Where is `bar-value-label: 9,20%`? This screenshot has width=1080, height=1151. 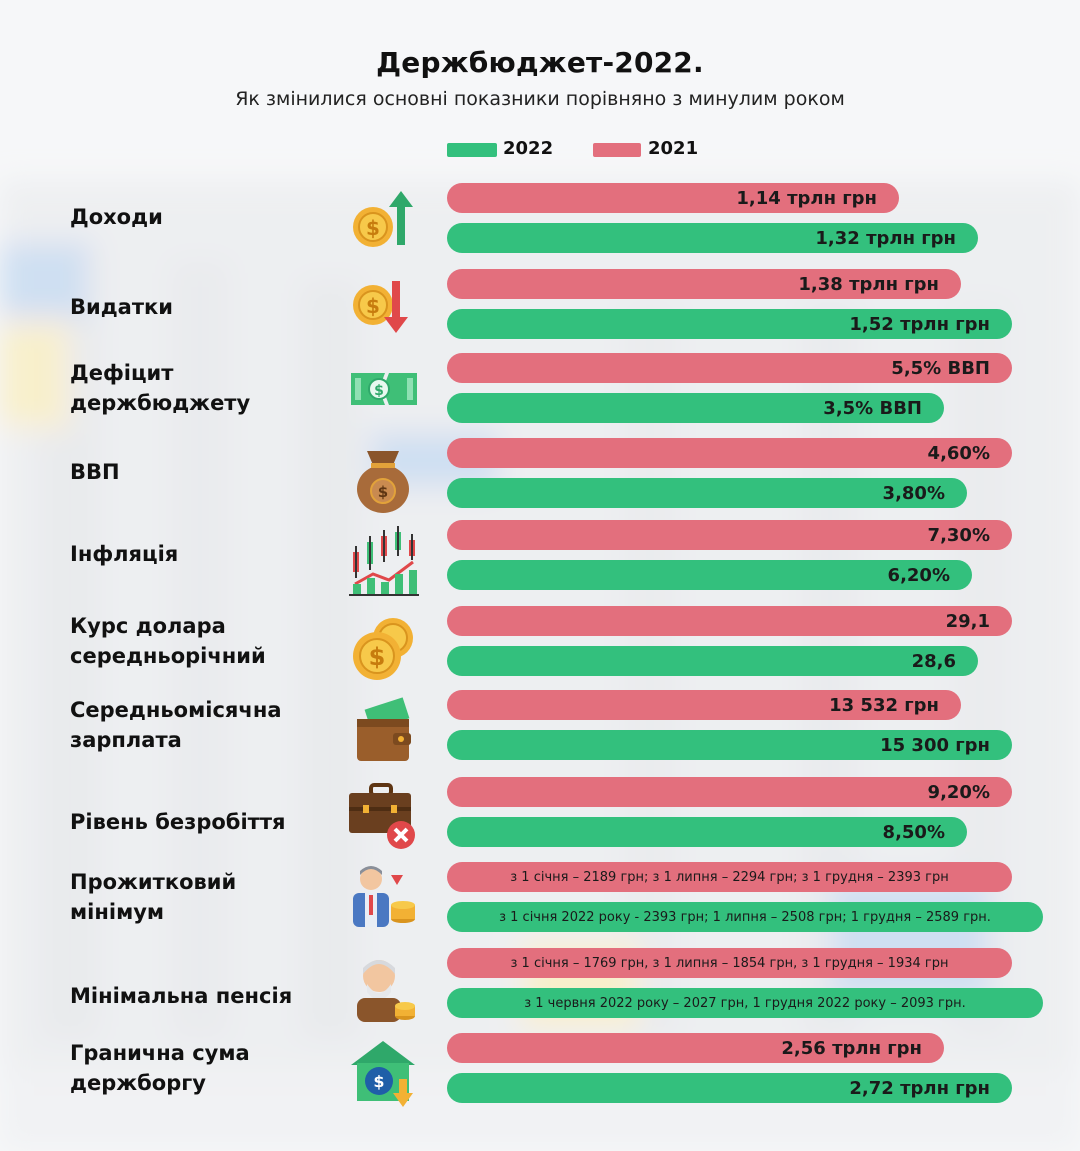
bar-value-label: 9,20% is located at coordinates (958, 792).